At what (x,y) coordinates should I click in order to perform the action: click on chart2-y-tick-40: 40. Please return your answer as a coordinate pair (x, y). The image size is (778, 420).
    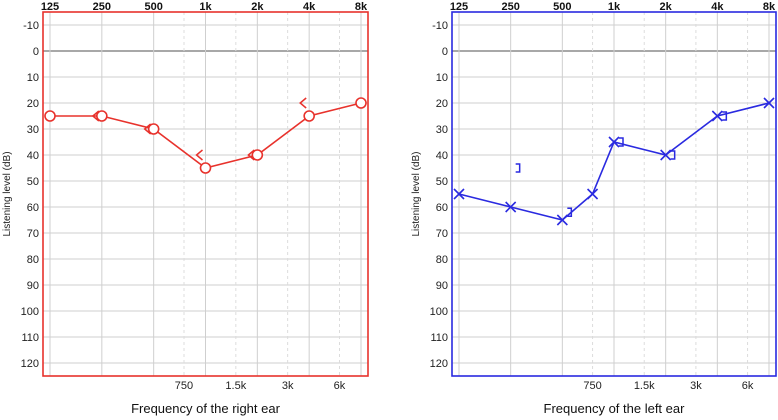
    Looking at the image, I should click on (442, 156).